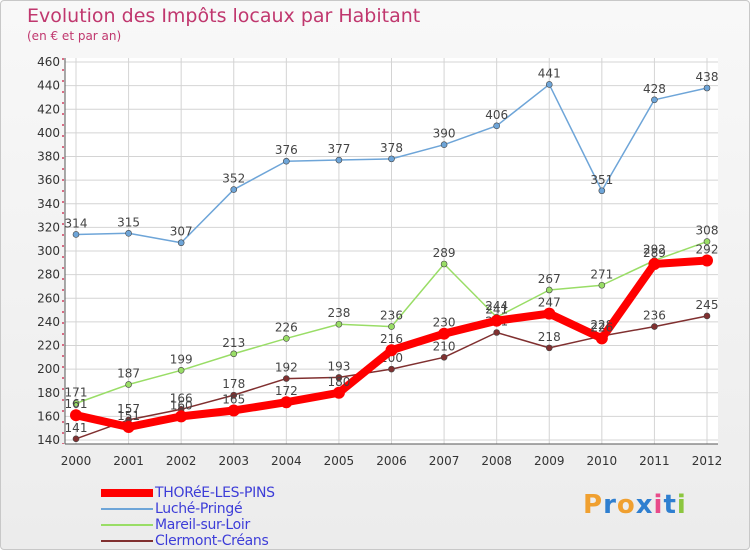 The width and height of the screenshot is (750, 550). I want to click on data-label-clermont-creans: 236, so click(654, 316).